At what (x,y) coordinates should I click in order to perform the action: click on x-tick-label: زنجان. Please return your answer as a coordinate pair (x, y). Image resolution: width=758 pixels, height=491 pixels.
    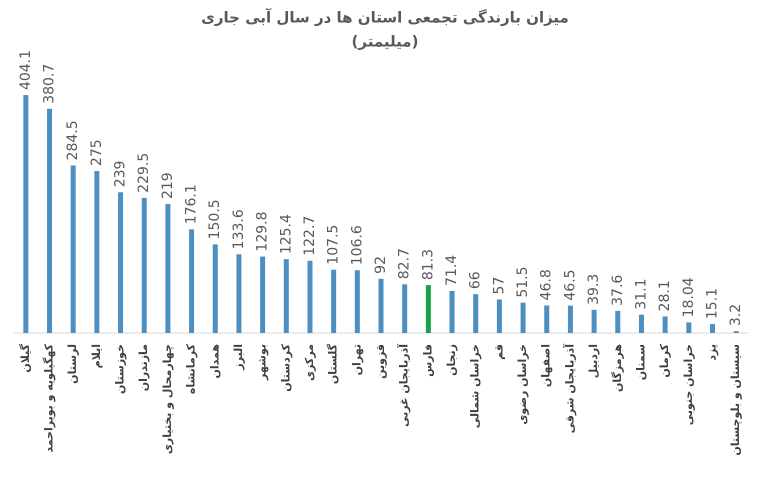
    Looking at the image, I should click on (451, 360).